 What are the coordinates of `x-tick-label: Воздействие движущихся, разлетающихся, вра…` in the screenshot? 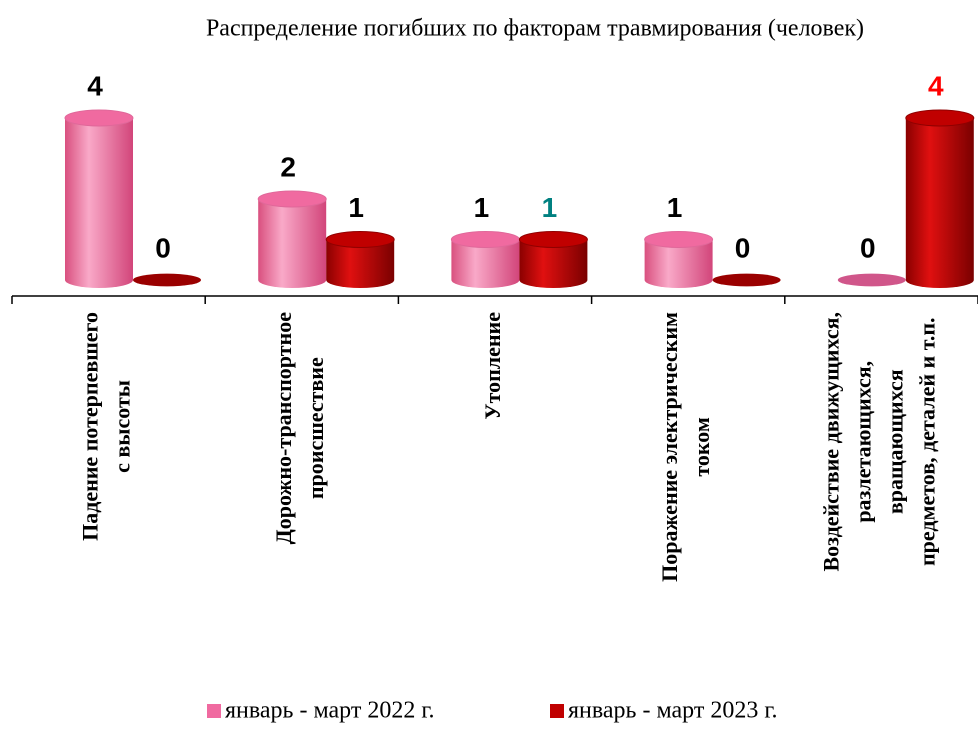 It's located at (878, 442).